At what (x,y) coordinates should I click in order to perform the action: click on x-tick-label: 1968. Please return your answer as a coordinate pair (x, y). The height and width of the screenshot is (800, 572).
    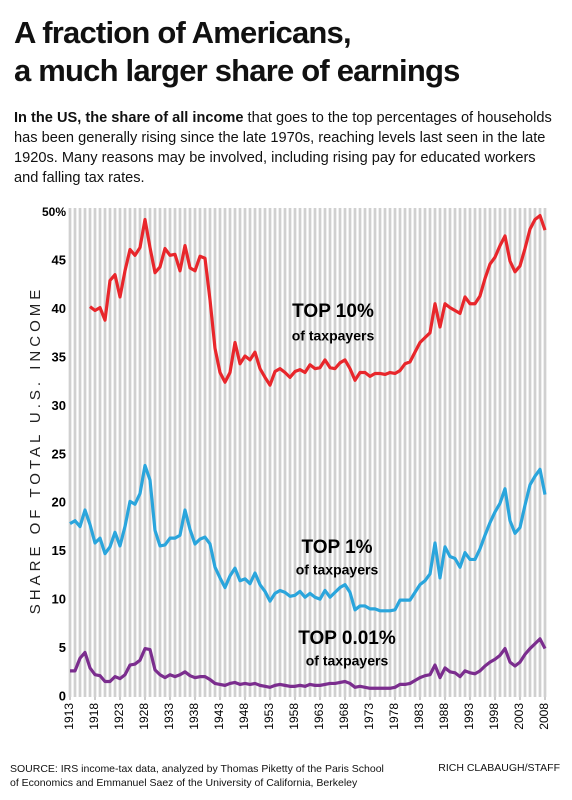
    Looking at the image, I should click on (344, 716).